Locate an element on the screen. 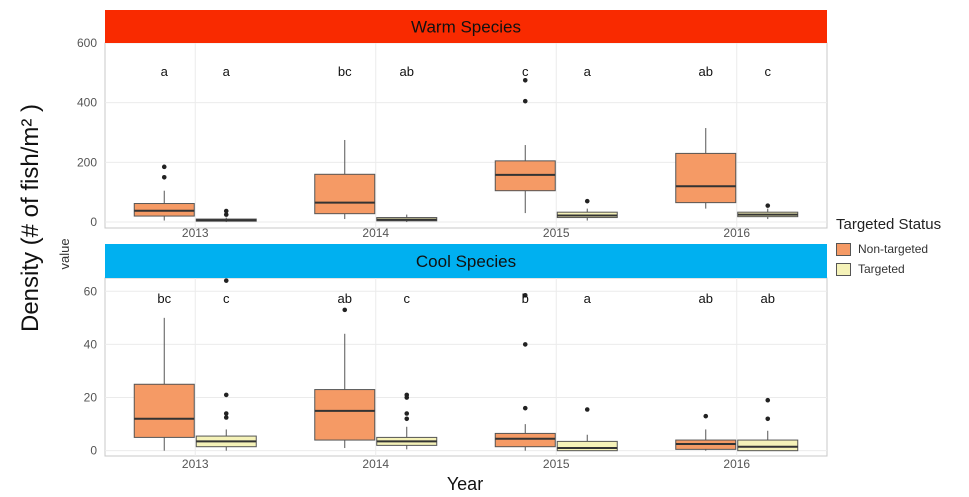 This screenshot has height=497, width=969. panel-1-x-tick-label: 2015 is located at coordinates (556, 233).